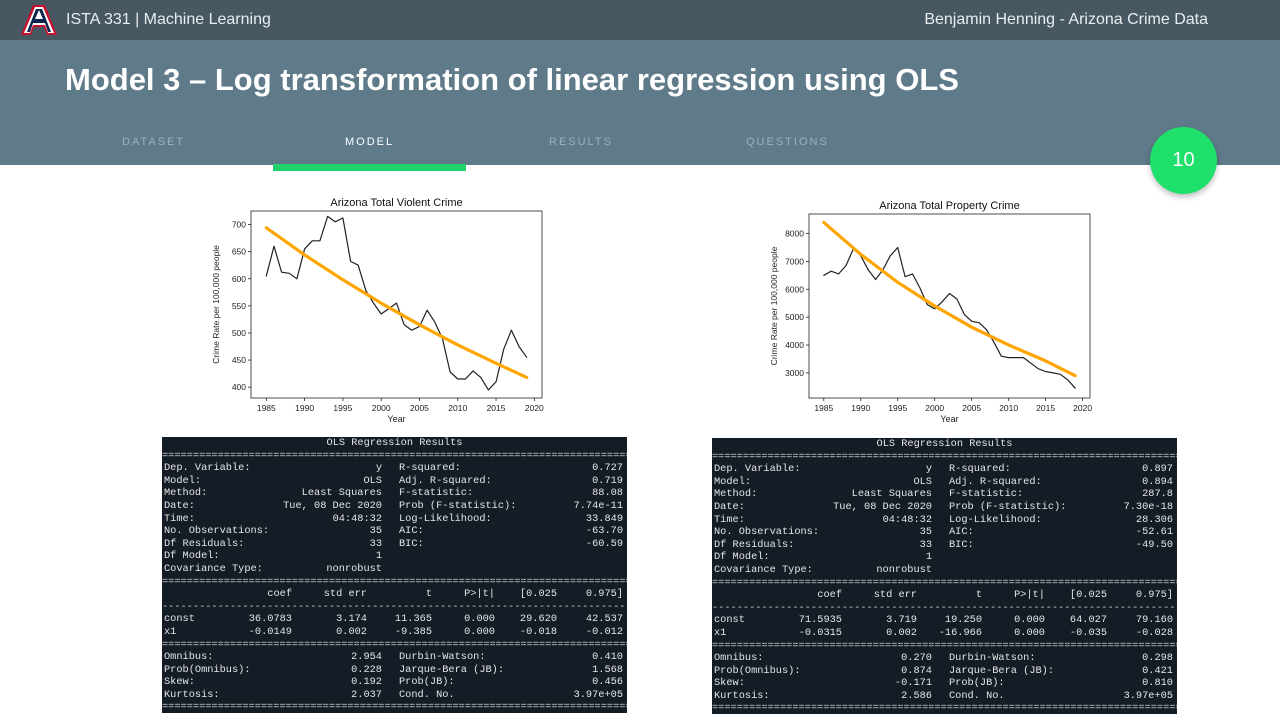 This screenshot has width=1280, height=720. Describe the element at coordinates (916, 695) in the screenshot. I see `stat-value: 2.586` at that location.